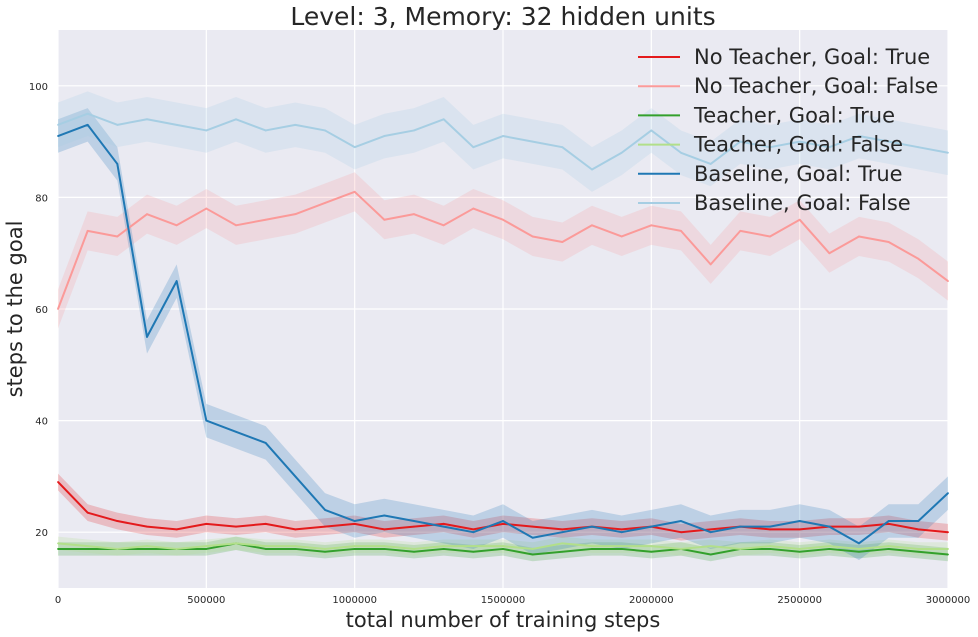 This screenshot has height=637, width=978. I want to click on x-tick-label: 1000000, so click(354, 600).